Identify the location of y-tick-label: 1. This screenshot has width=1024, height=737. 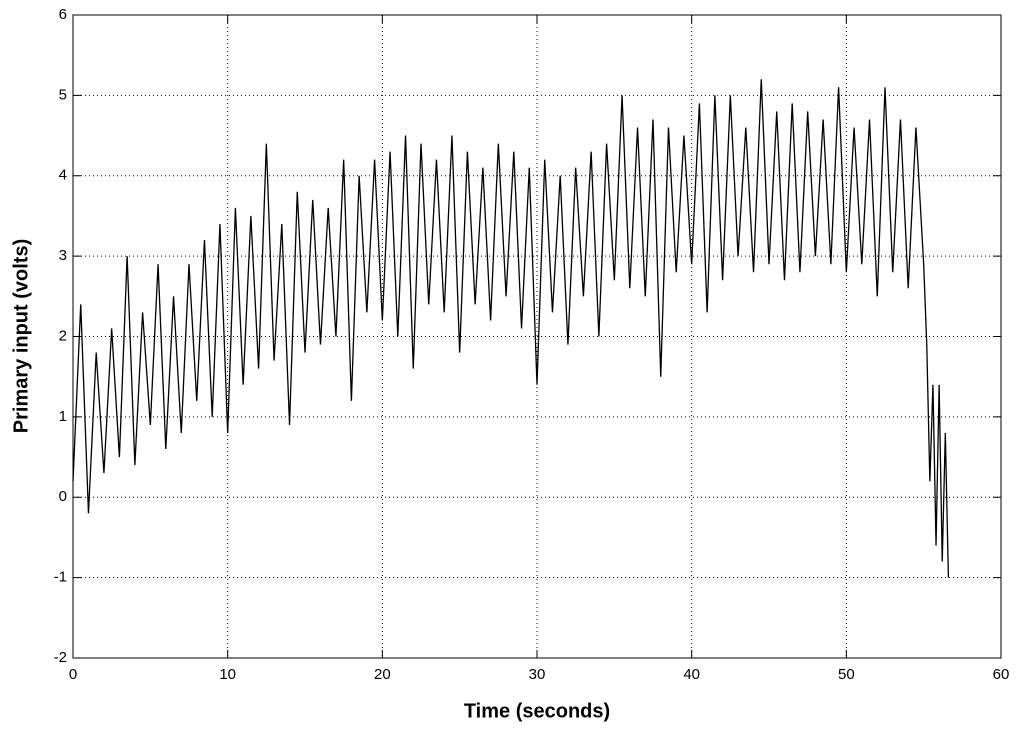
(63, 416).